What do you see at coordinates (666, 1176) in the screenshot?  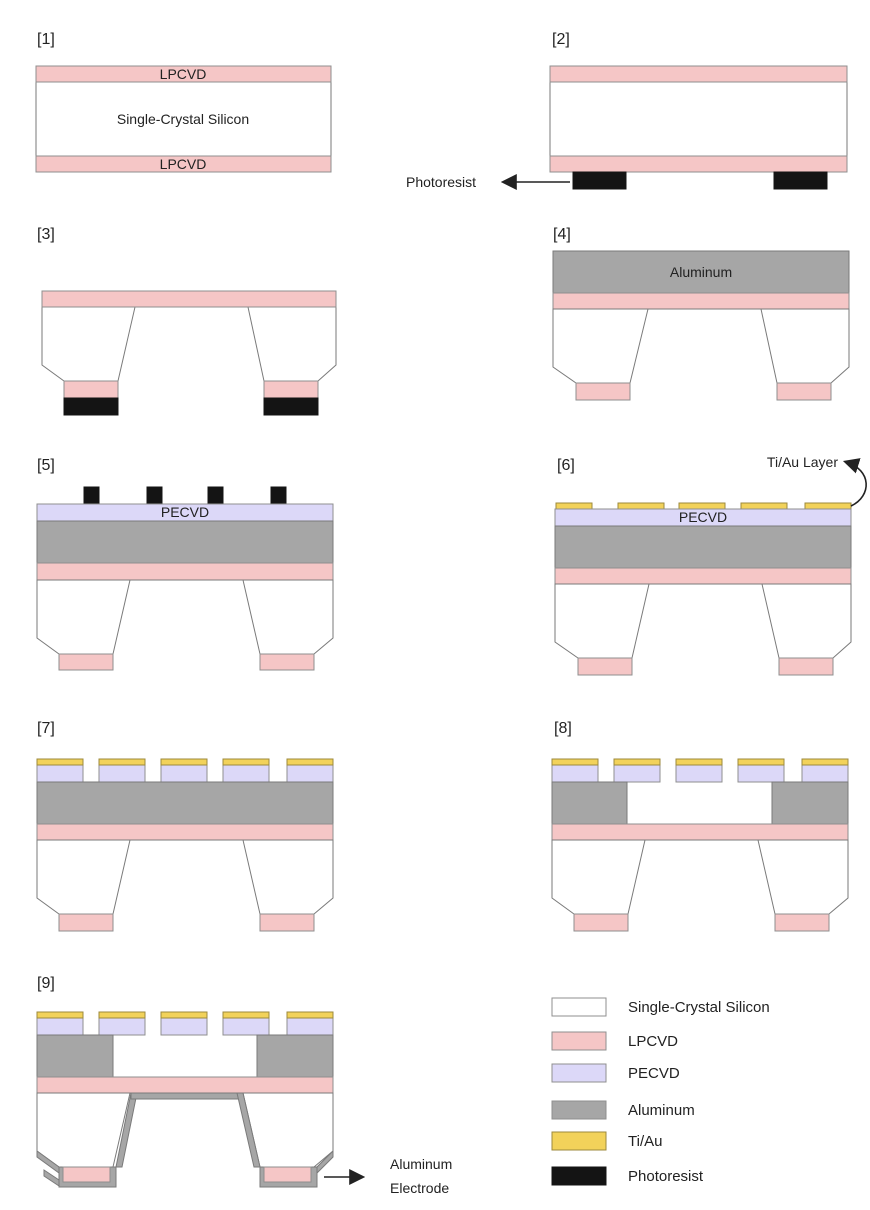 I see `legend-label-photoresist: Photoresist` at bounding box center [666, 1176].